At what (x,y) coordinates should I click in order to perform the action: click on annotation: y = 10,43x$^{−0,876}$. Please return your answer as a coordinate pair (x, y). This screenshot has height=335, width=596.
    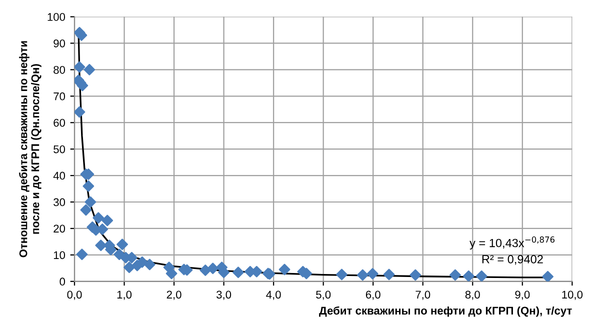
    Looking at the image, I should click on (512, 243).